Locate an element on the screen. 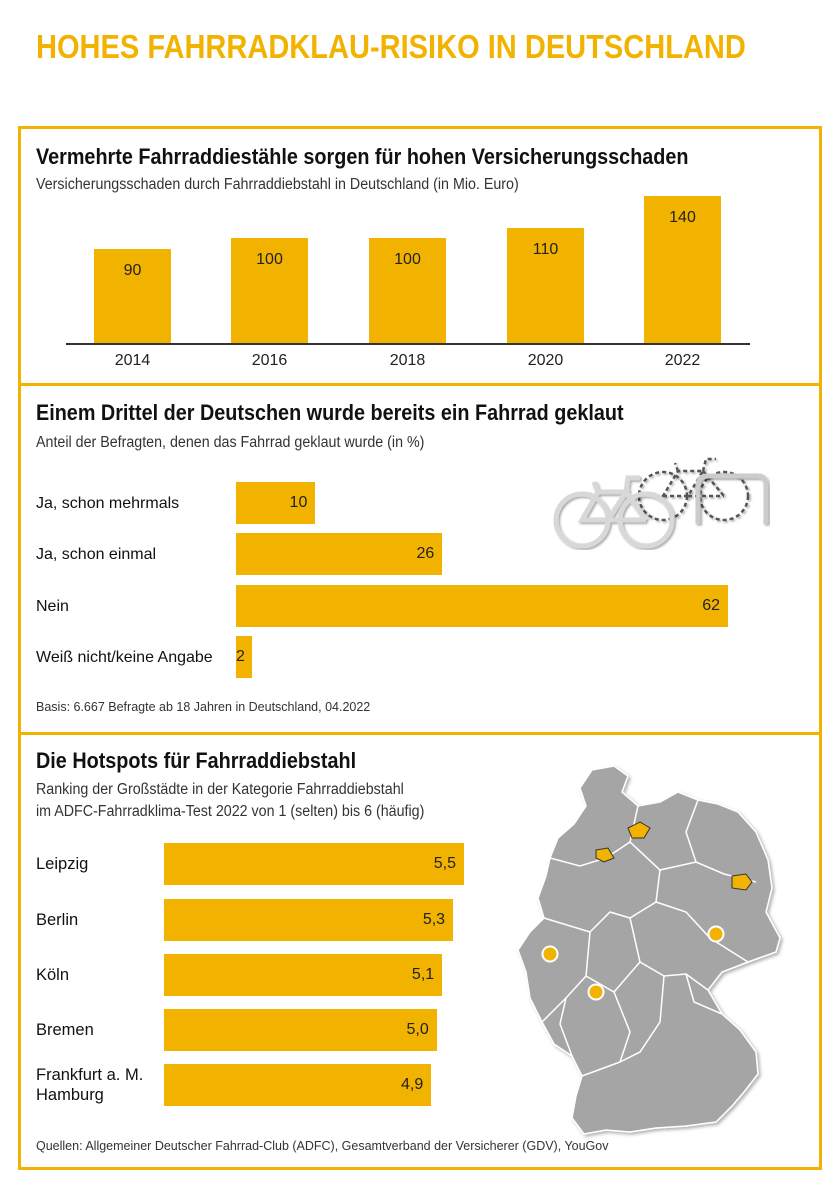 Image resolution: width=840 pixels, height=1188 pixels. chart3-title: Die Hotspots für Fahrraddiebstahl is located at coordinates (196, 760).